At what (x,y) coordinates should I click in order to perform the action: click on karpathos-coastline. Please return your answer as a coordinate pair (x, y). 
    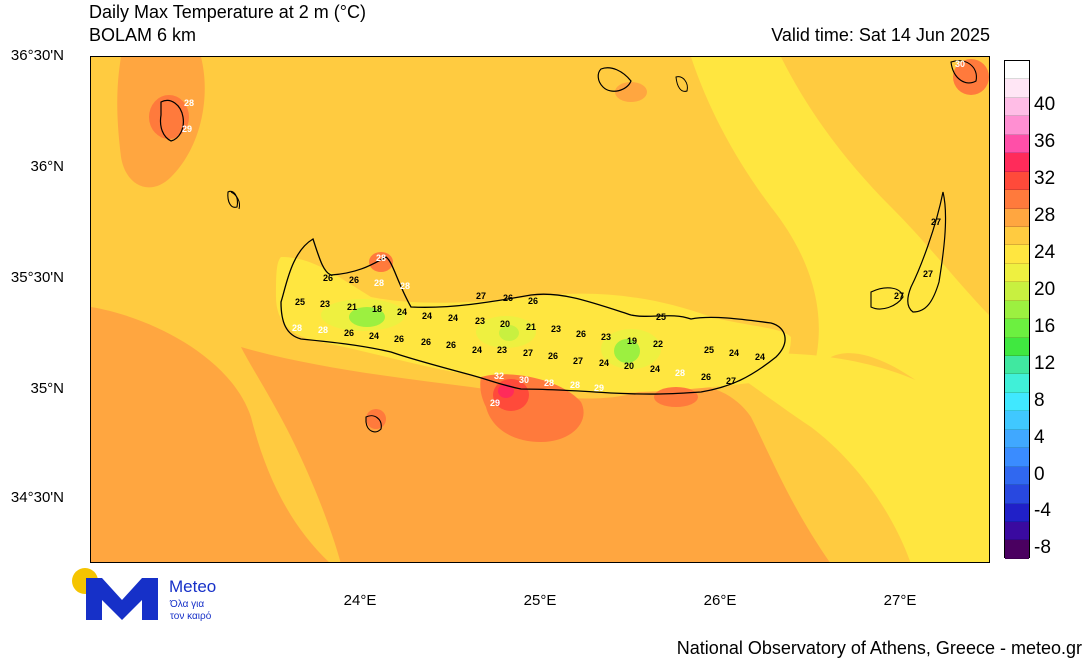
    Looking at the image, I should click on (927, 252).